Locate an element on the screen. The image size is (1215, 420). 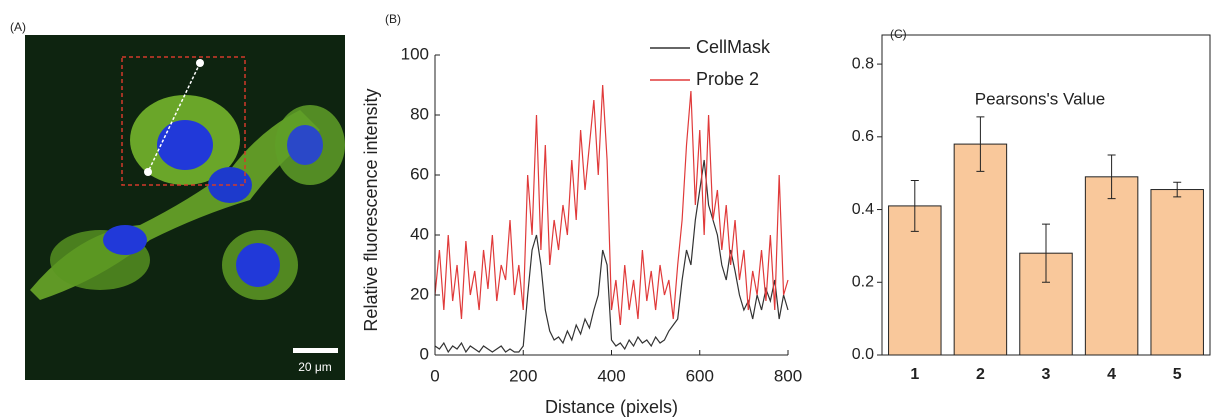
panel-label: (A) is located at coordinates (18, 27).